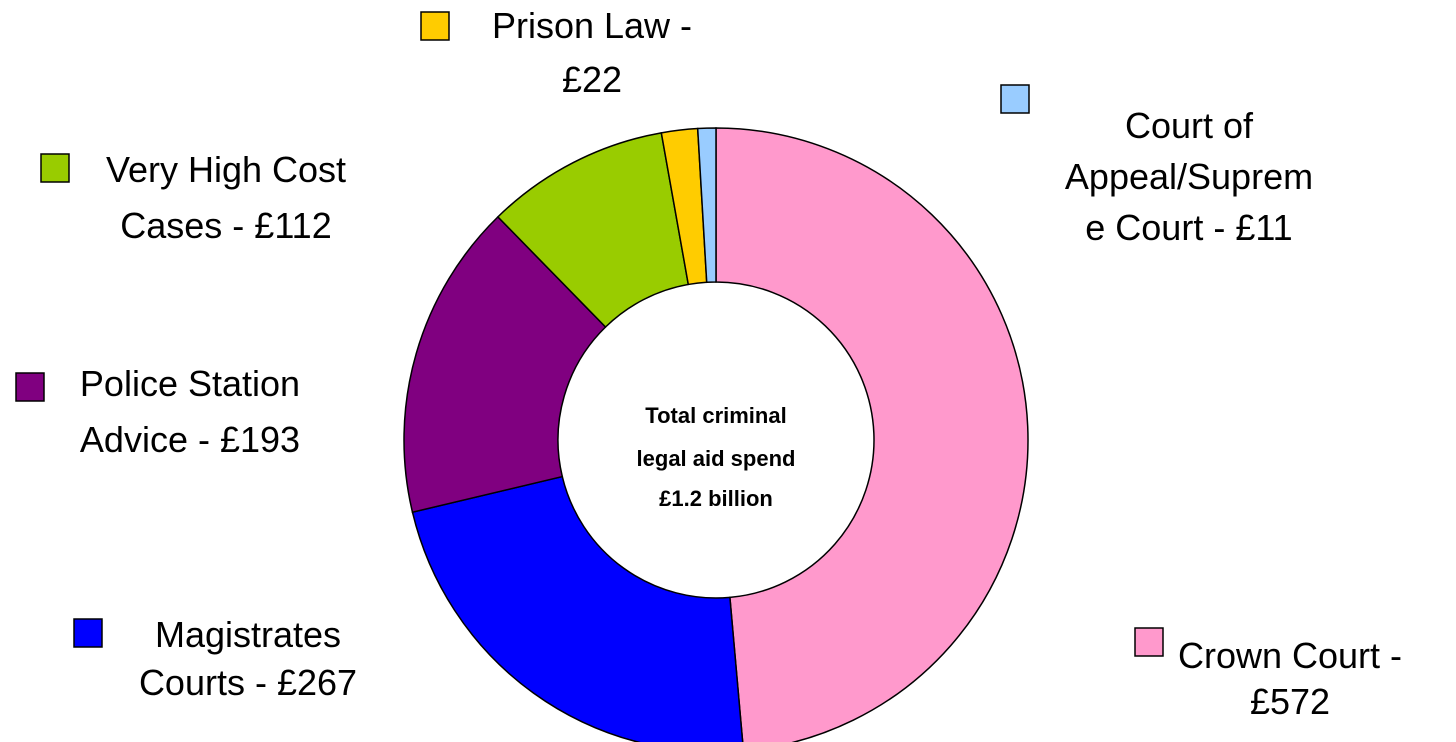  What do you see at coordinates (1290, 655) in the screenshot?
I see `label-text-crown-court-1: Crown Court -` at bounding box center [1290, 655].